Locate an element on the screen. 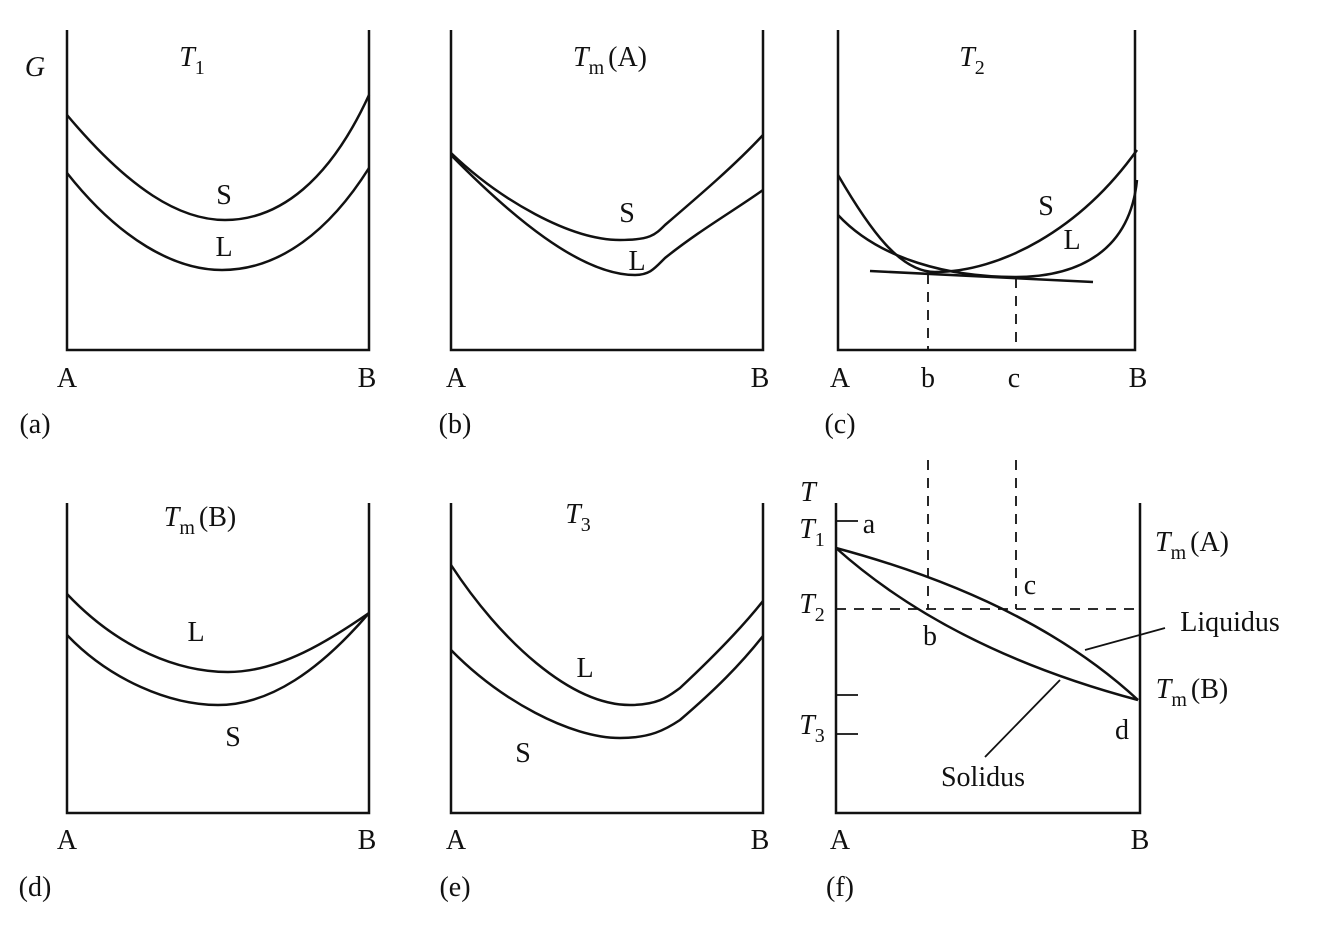 The image size is (1318, 932). axis-label: G is located at coordinates (35, 67).